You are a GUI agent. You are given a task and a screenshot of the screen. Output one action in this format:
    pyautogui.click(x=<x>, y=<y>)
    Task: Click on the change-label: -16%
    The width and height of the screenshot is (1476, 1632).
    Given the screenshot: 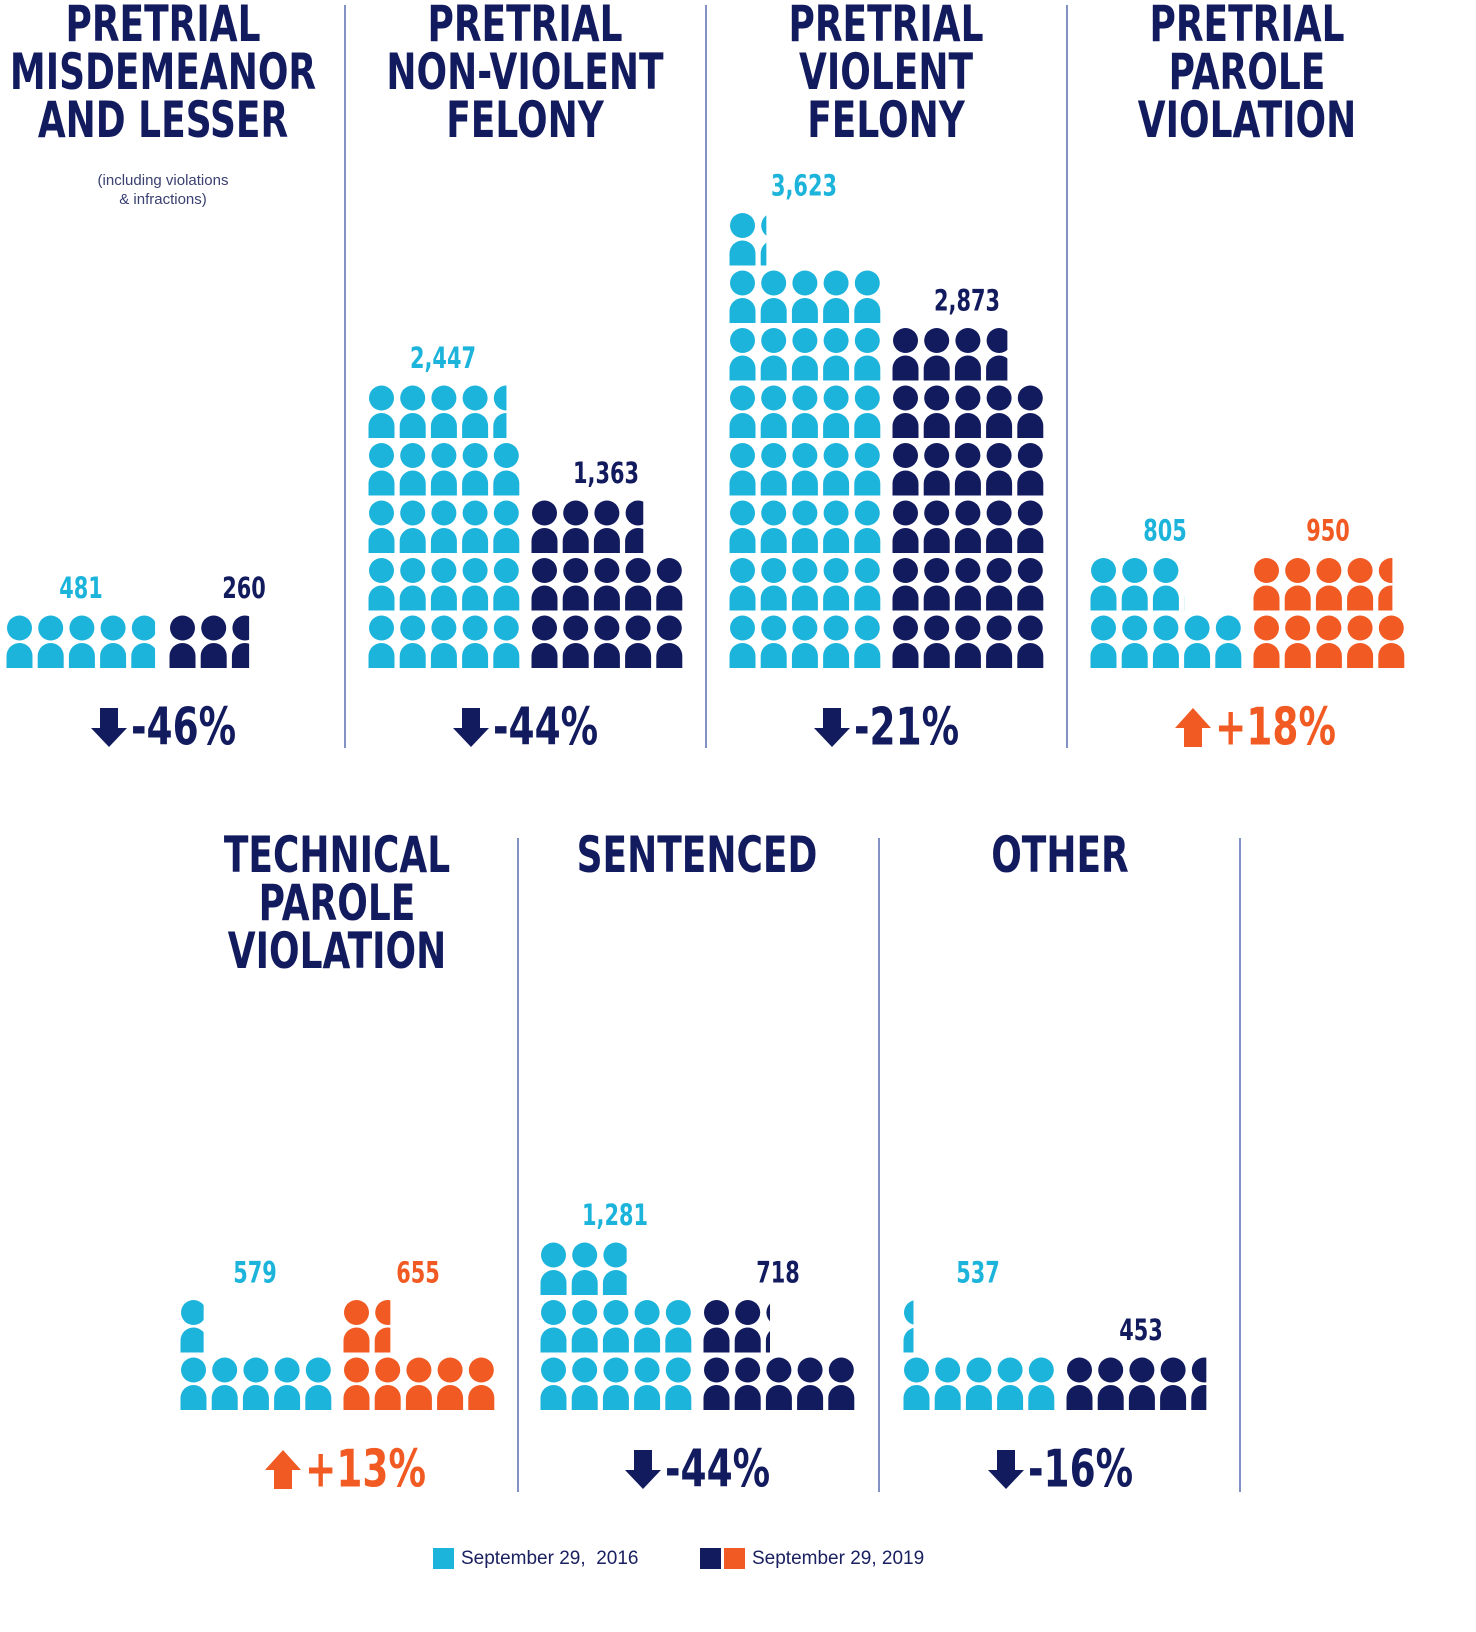 What is the action you would take?
    pyautogui.click(x=1080, y=1468)
    